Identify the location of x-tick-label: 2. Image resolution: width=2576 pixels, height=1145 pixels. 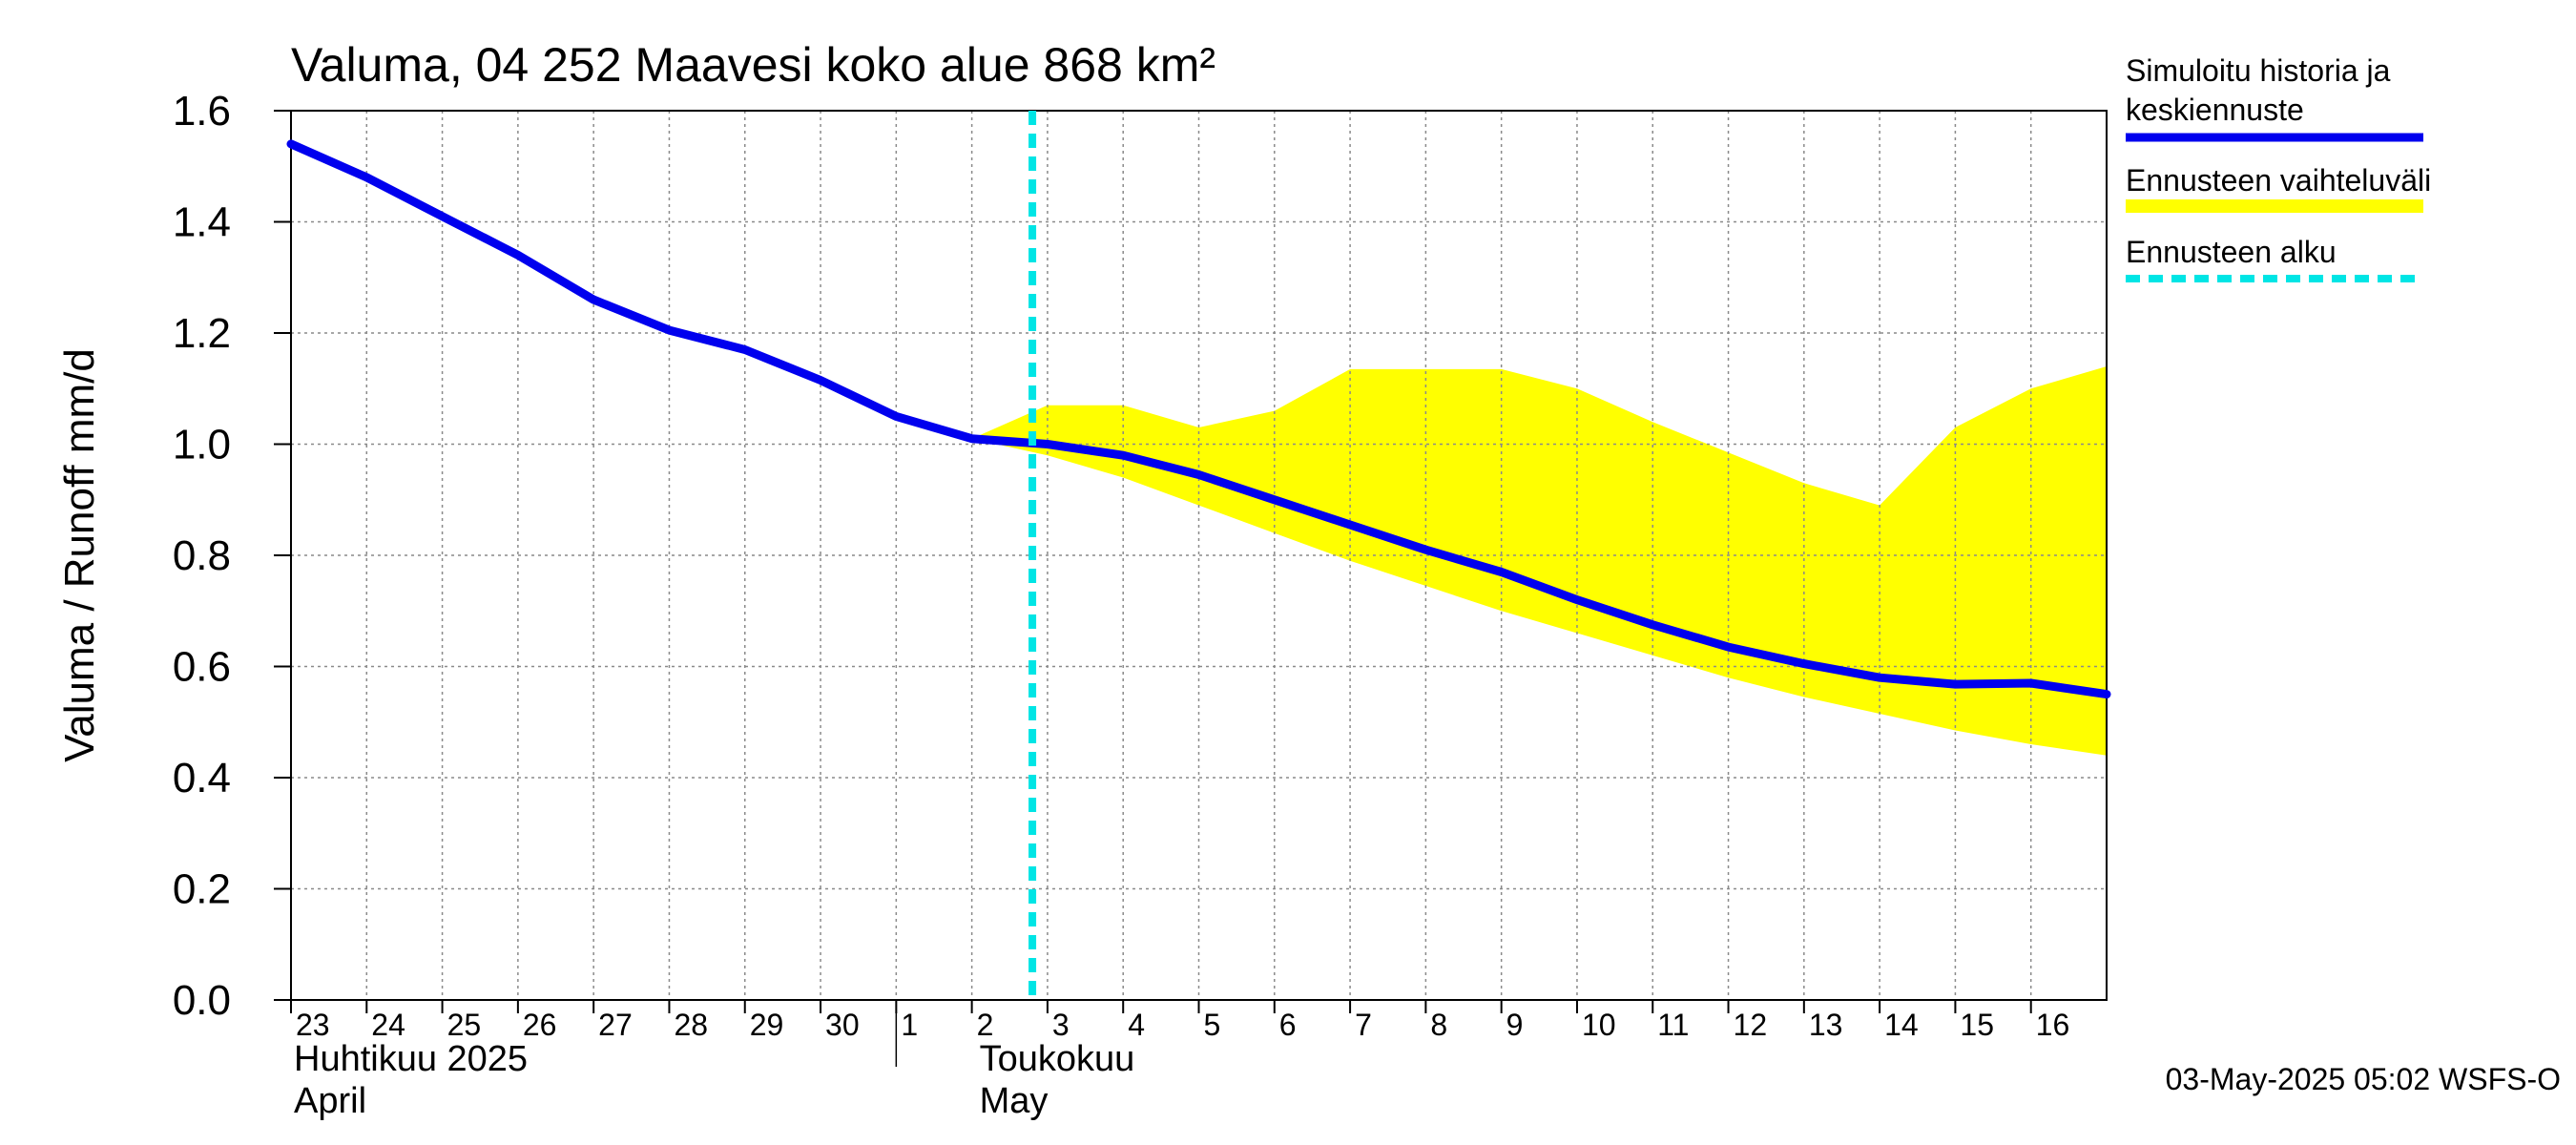
(985, 1025).